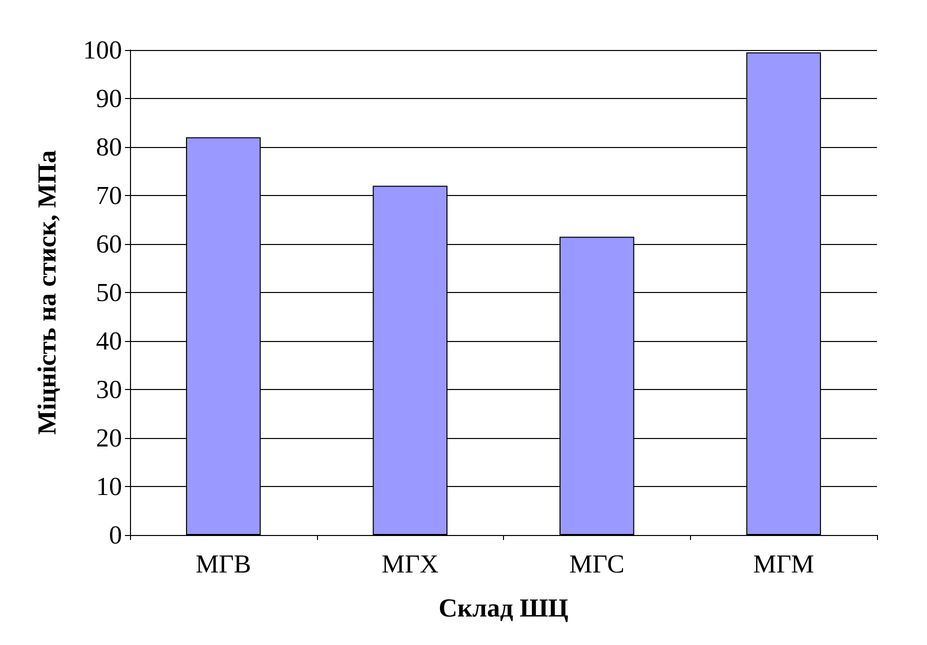  I want to click on x-tick-label: МГС, so click(596, 564).